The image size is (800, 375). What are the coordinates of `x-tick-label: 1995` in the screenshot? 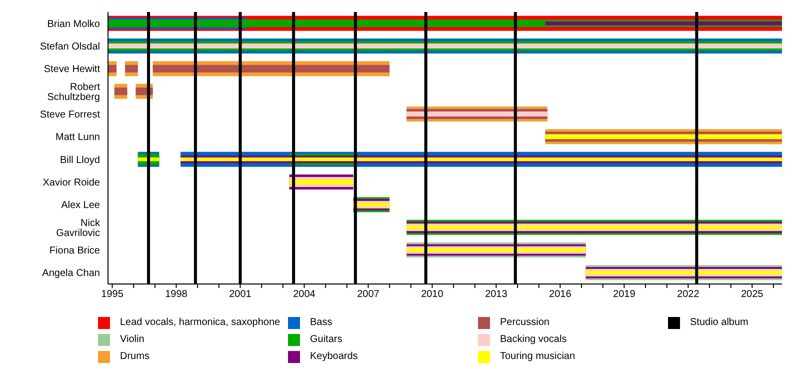 It's located at (112, 294).